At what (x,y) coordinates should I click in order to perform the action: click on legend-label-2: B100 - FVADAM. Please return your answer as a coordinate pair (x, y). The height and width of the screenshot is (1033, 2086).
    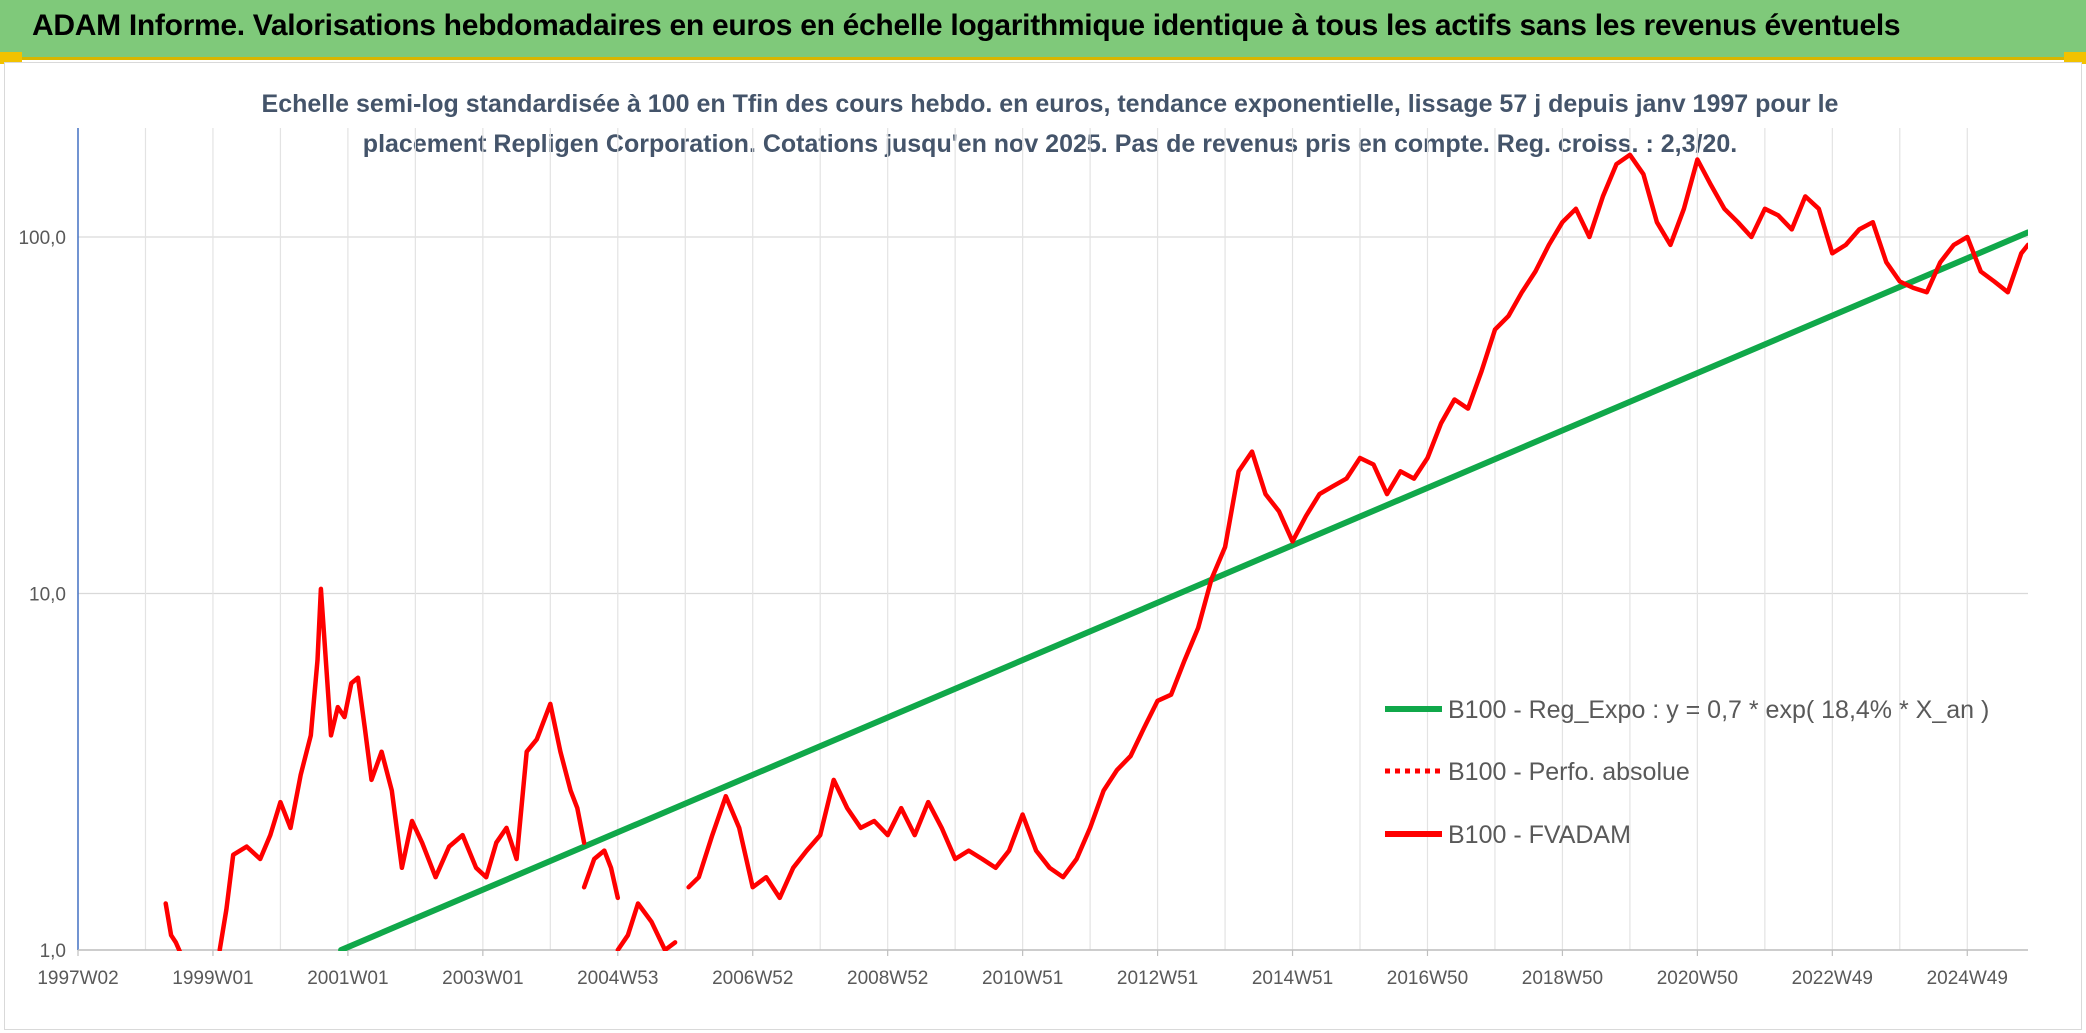
    Looking at the image, I should click on (1539, 835).